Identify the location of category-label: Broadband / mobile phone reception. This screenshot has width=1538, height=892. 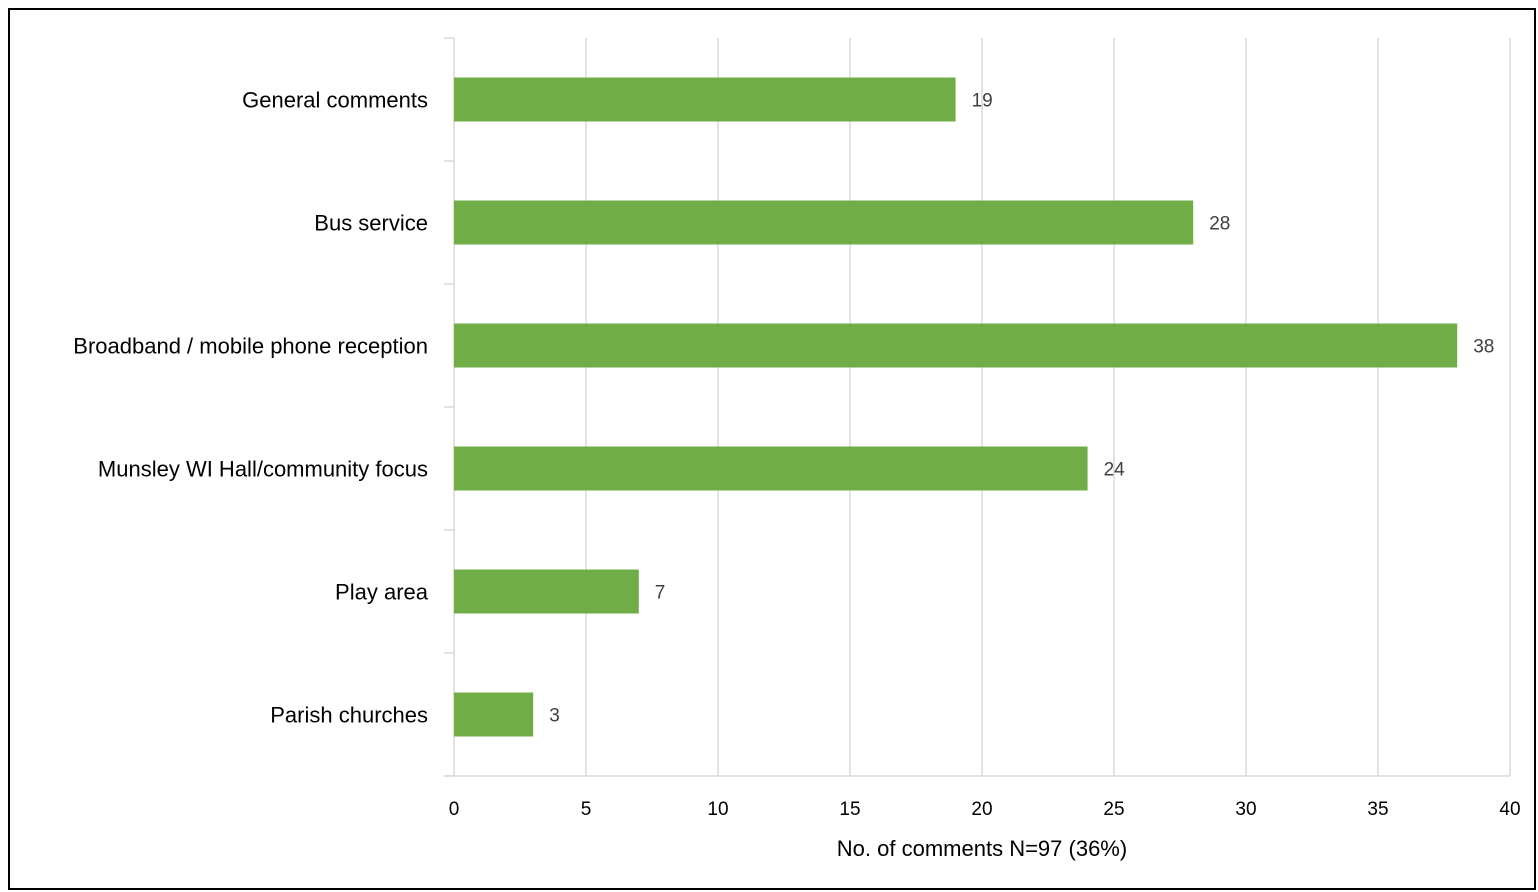
(250, 346).